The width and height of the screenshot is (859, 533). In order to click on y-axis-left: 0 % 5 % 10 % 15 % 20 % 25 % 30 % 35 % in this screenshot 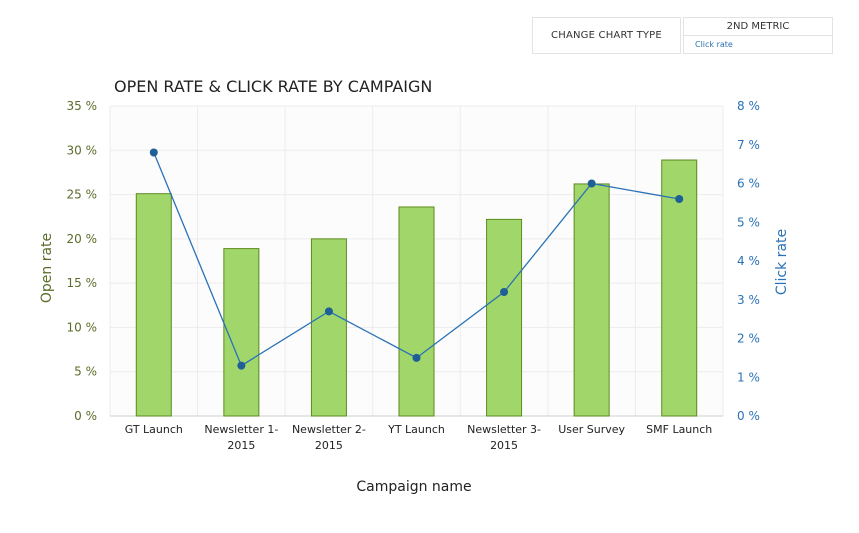, I will do `click(82, 261)`.